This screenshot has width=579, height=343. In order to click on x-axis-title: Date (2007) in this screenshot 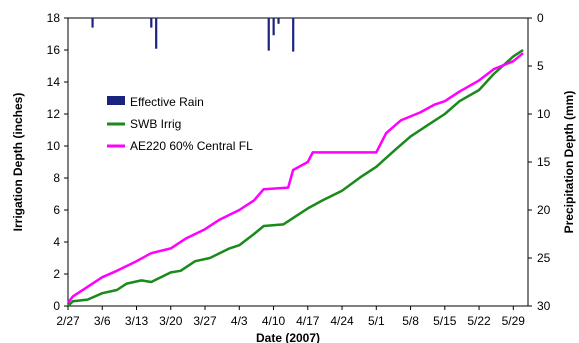, I will do `click(288, 337)`.